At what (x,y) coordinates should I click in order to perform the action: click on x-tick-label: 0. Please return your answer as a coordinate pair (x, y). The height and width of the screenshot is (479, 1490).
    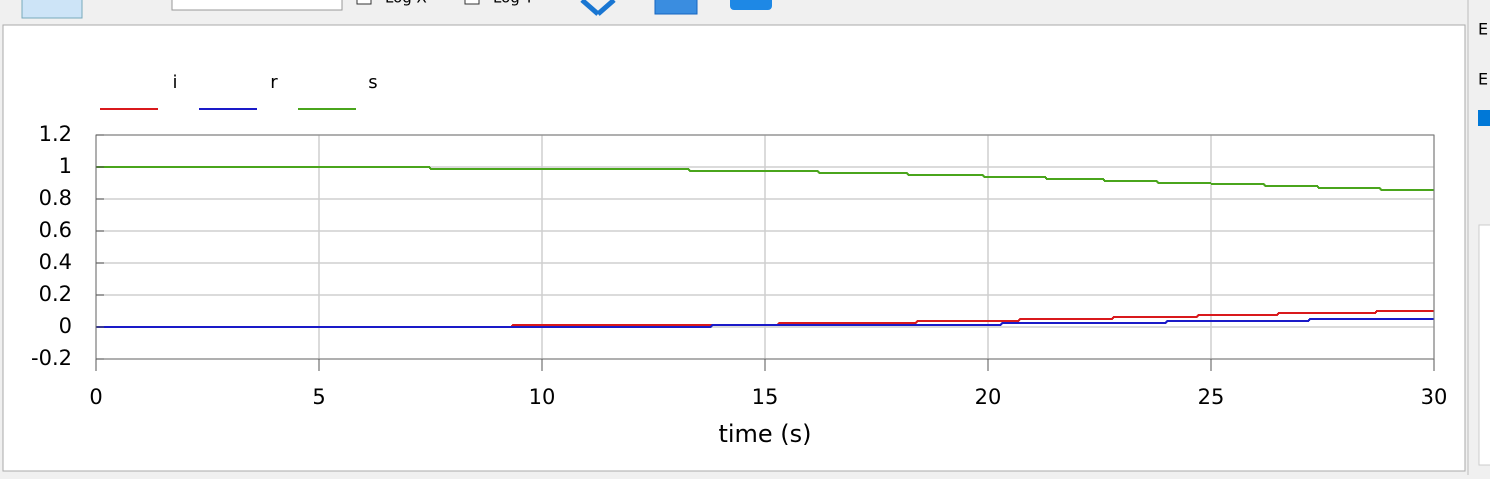
    Looking at the image, I should click on (95, 397).